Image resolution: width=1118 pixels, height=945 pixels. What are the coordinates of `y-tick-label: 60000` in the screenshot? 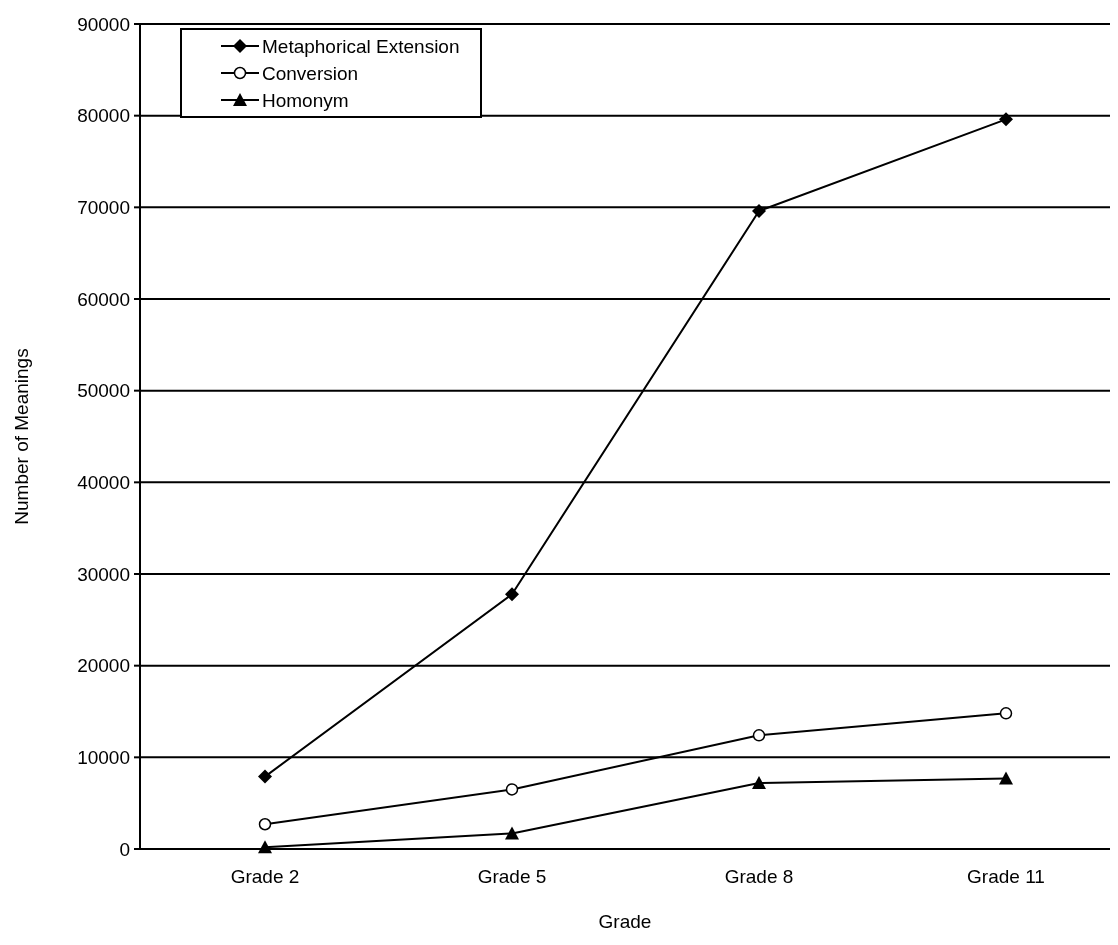 It's located at (103, 299).